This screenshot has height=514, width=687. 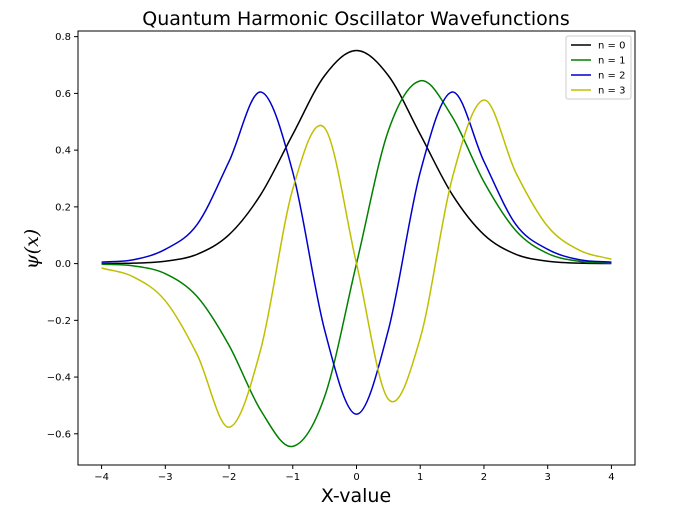 I want to click on y-tick-label: −0.4, so click(x=59, y=378).